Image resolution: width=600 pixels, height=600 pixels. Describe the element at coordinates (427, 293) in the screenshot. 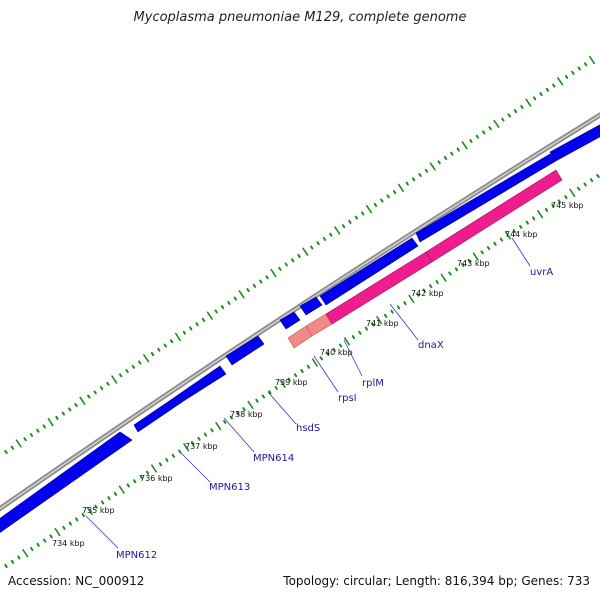

I see `tick-label-742: 742 kbp` at that location.